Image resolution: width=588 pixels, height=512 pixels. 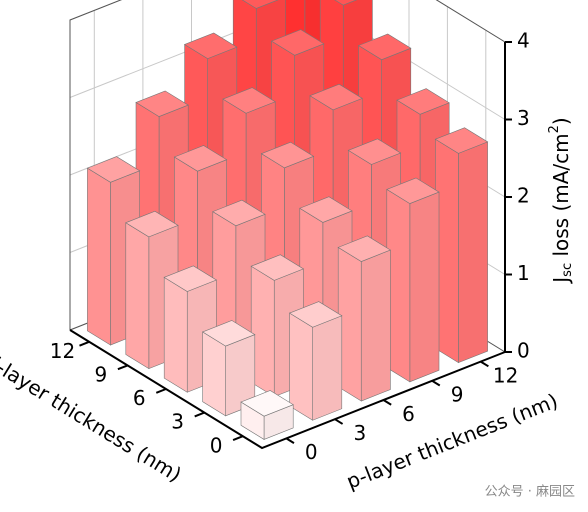 I want to click on x-tick-label: 6, so click(x=408, y=414).